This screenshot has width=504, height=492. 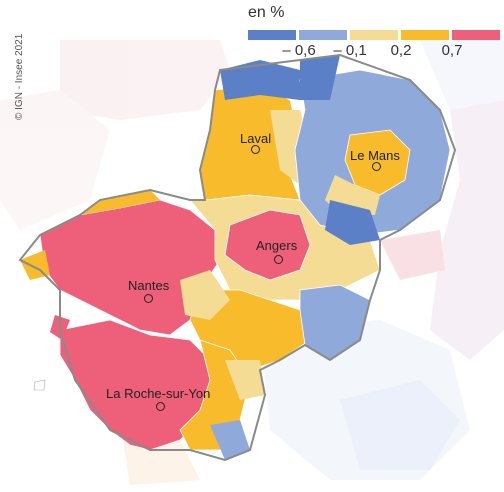 I want to click on outside-zone-east, so click(x=467, y=230).